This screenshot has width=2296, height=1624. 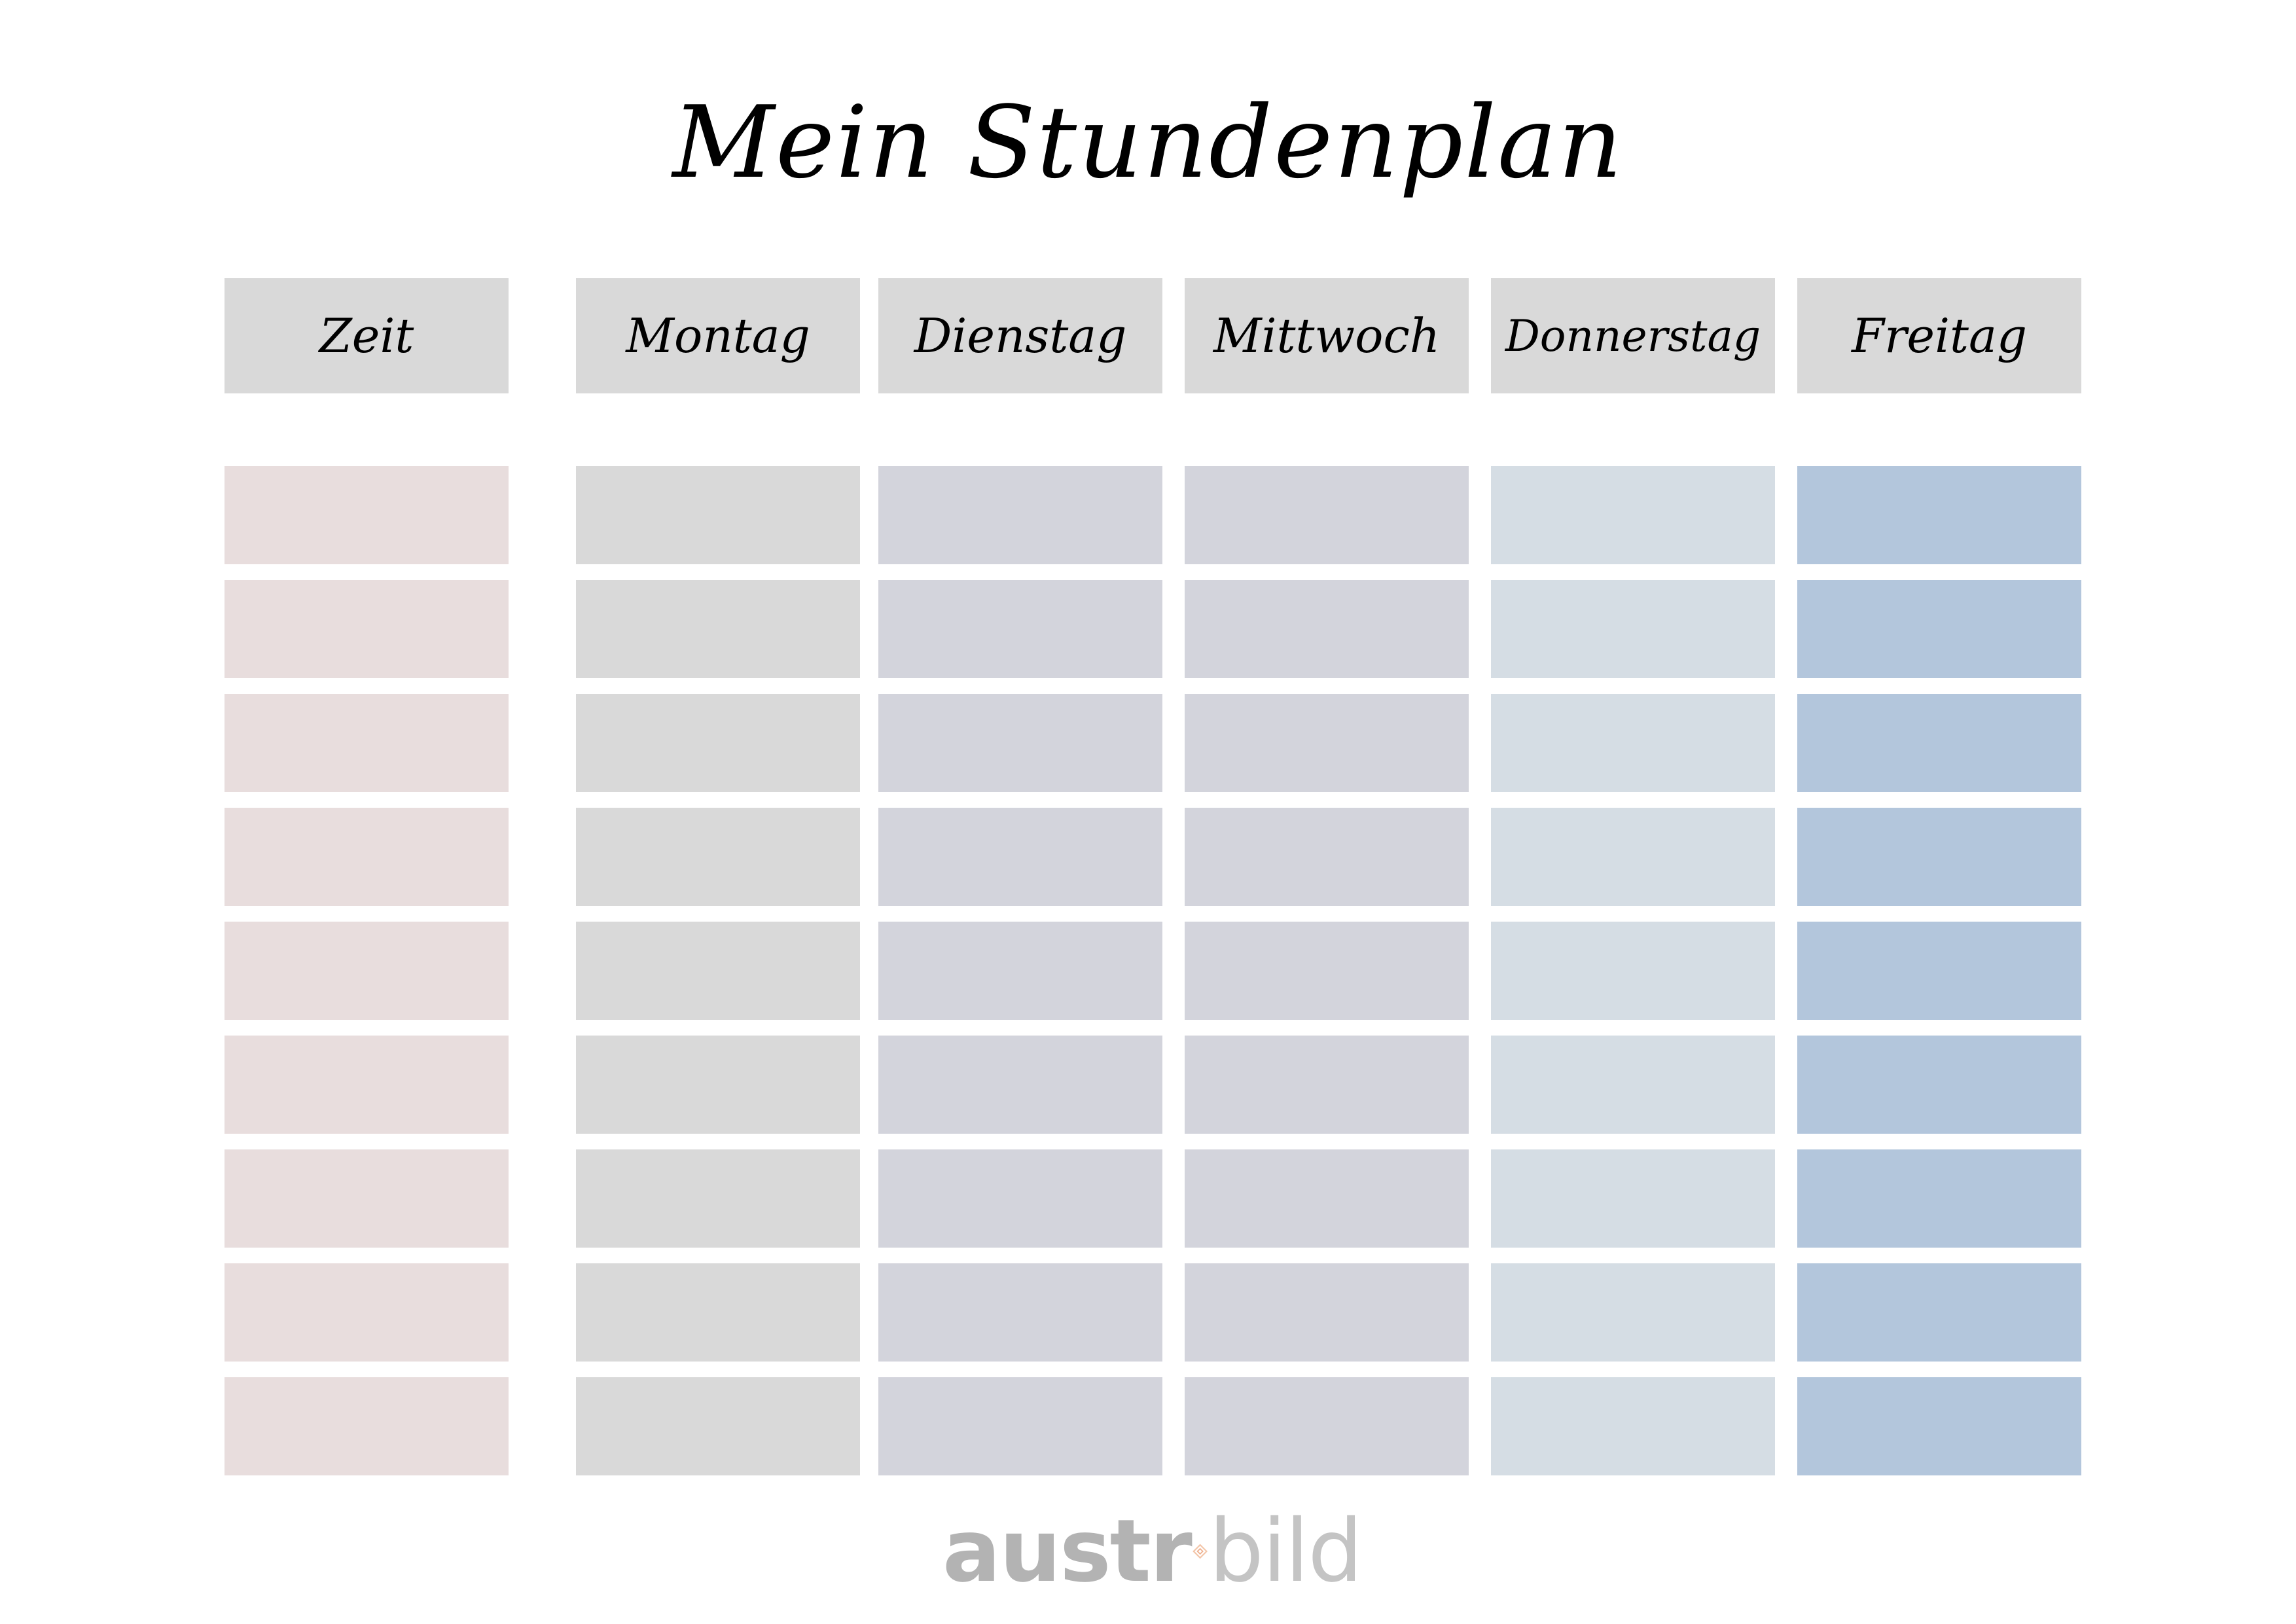 What do you see at coordinates (366, 335) in the screenshot?
I see `header-zeit: Zeit` at bounding box center [366, 335].